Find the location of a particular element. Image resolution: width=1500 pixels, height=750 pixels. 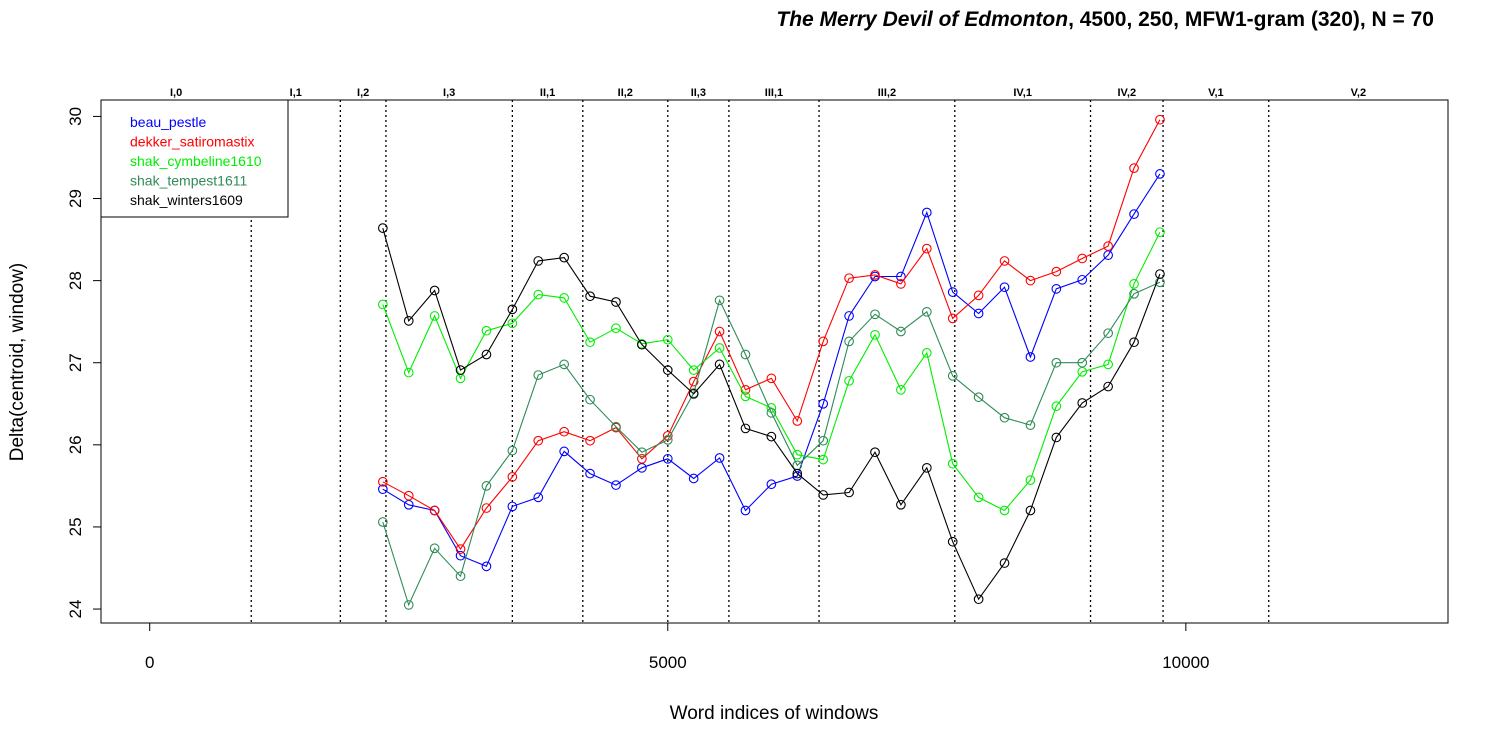

act-scene-label: II,2 is located at coordinates (625, 93).